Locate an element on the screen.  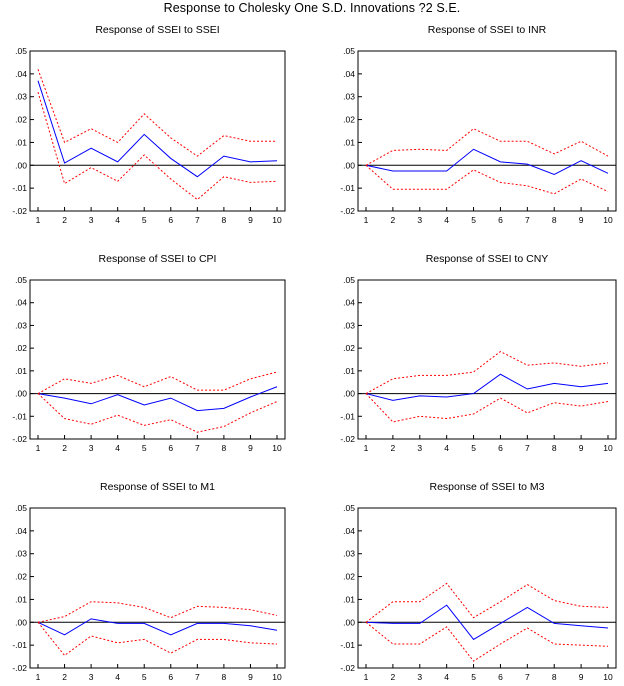
x-tick-label: 2 is located at coordinates (64, 220).